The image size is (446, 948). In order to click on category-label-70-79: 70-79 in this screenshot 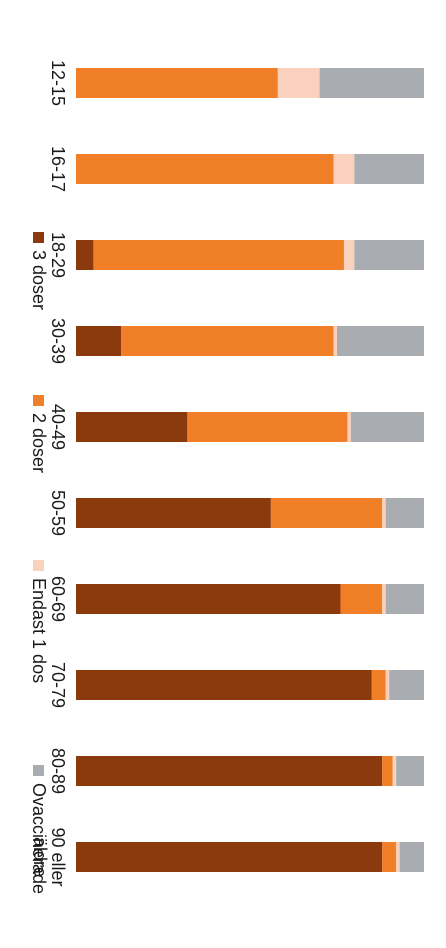, I will do `click(58, 685)`.